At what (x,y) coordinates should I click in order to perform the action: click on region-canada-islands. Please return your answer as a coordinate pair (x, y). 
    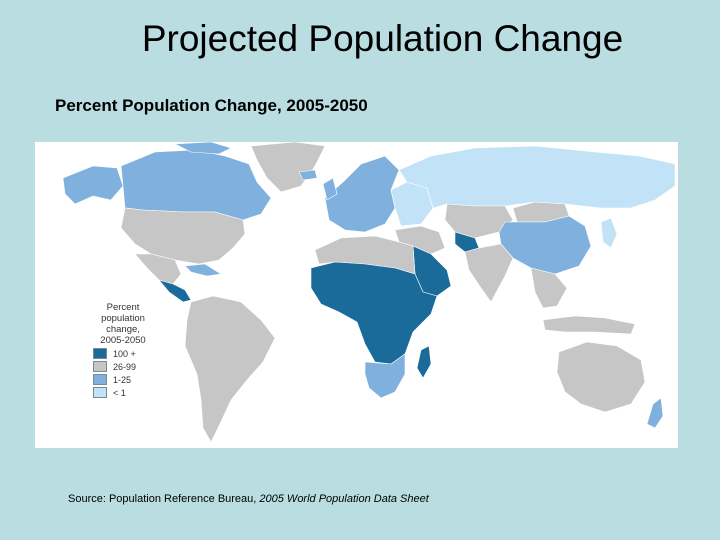
    Looking at the image, I should click on (203, 148).